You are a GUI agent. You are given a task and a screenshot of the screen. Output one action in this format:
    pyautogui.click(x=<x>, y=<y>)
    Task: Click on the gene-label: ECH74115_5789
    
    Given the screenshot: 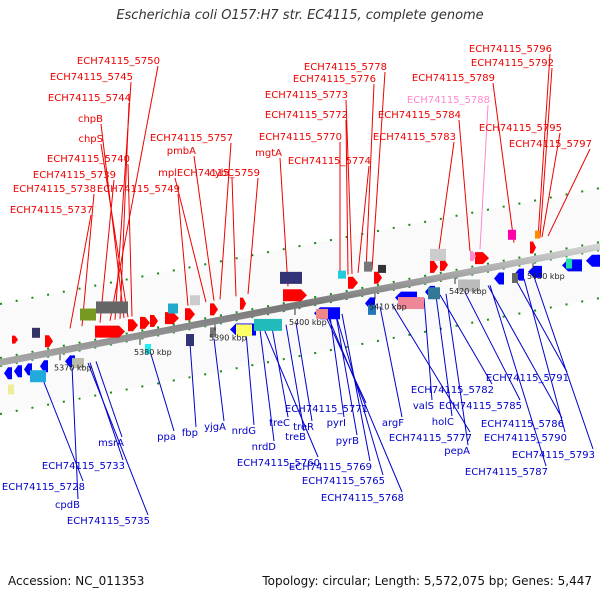 What is the action you would take?
    pyautogui.click(x=453, y=78)
    